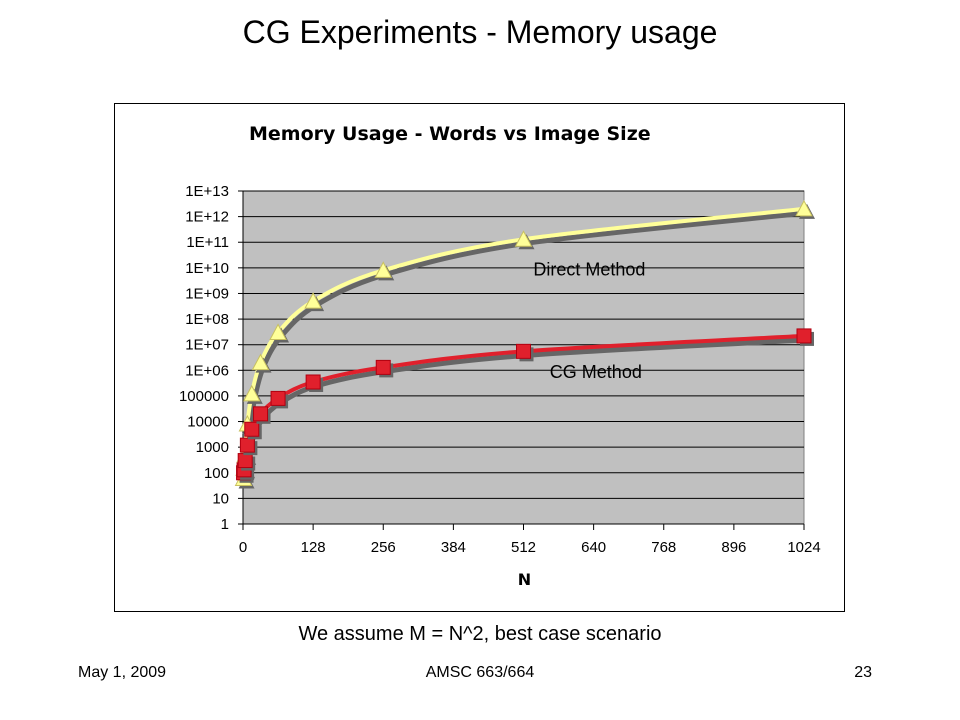 The height and width of the screenshot is (720, 960). I want to click on y-tick-label: 1E+09, so click(207, 293).